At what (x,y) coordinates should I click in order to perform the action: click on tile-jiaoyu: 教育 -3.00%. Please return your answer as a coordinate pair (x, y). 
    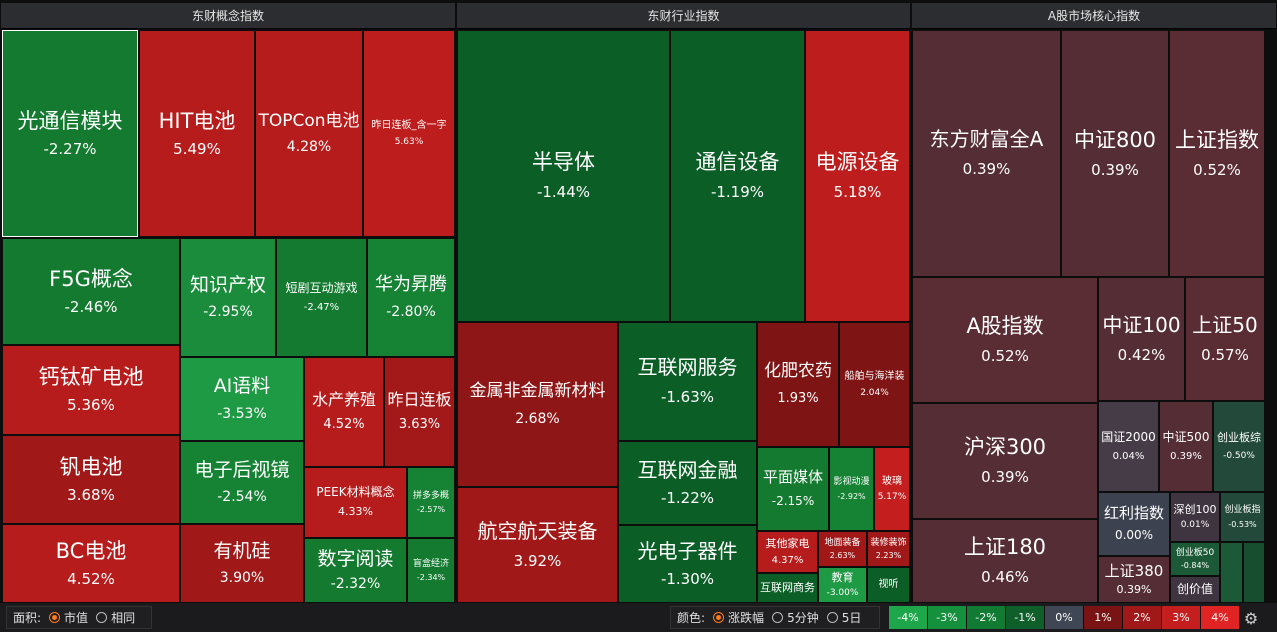
    Looking at the image, I should click on (842, 585).